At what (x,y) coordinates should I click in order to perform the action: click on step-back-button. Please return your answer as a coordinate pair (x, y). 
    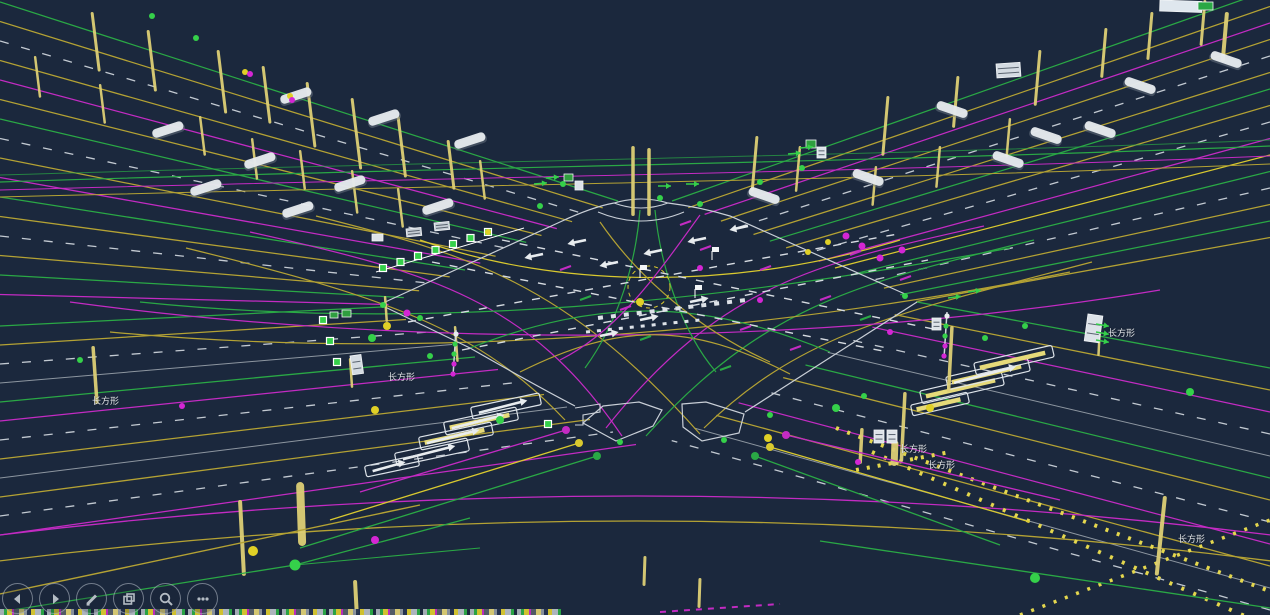
    Looking at the image, I should click on (17, 598).